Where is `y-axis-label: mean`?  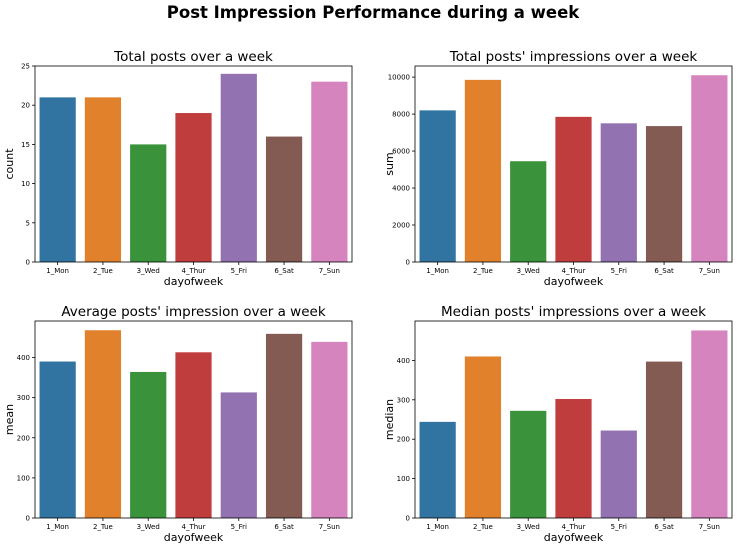
y-axis-label: mean is located at coordinates (9, 419).